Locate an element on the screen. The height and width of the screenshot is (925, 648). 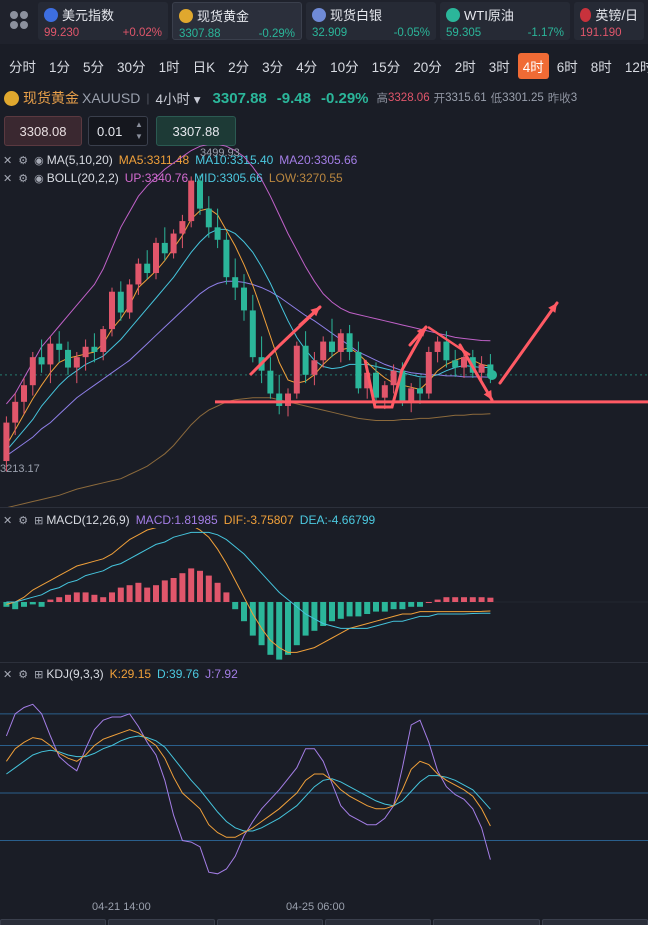
timeframe-button: 2时 is located at coordinates (465, 67).